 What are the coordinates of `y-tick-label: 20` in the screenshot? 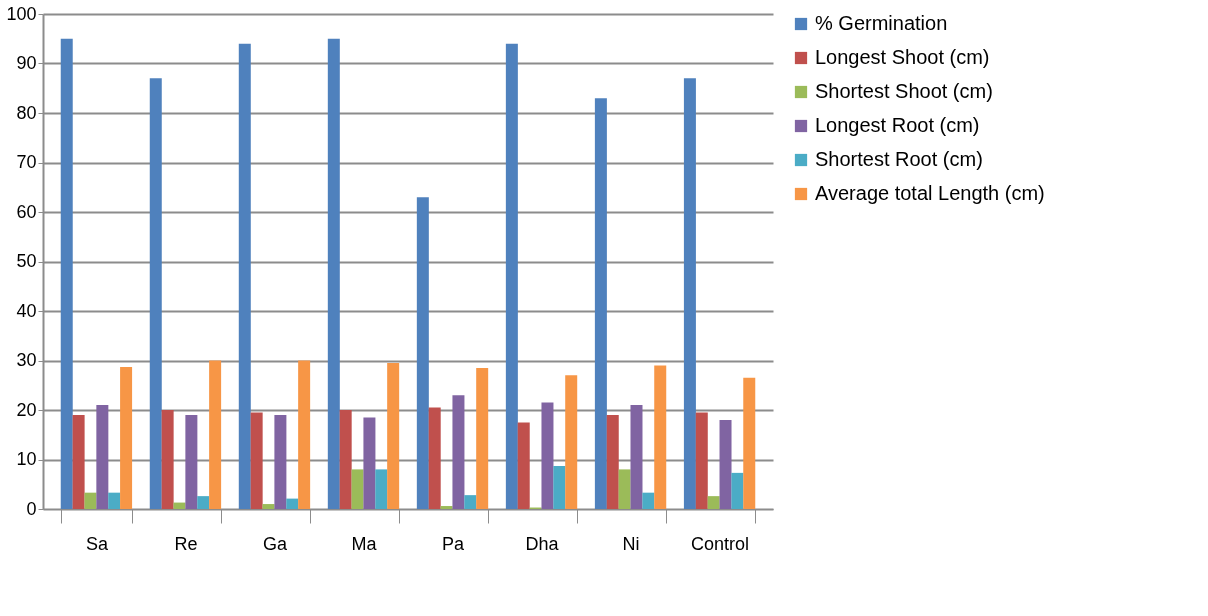 It's located at (26, 409).